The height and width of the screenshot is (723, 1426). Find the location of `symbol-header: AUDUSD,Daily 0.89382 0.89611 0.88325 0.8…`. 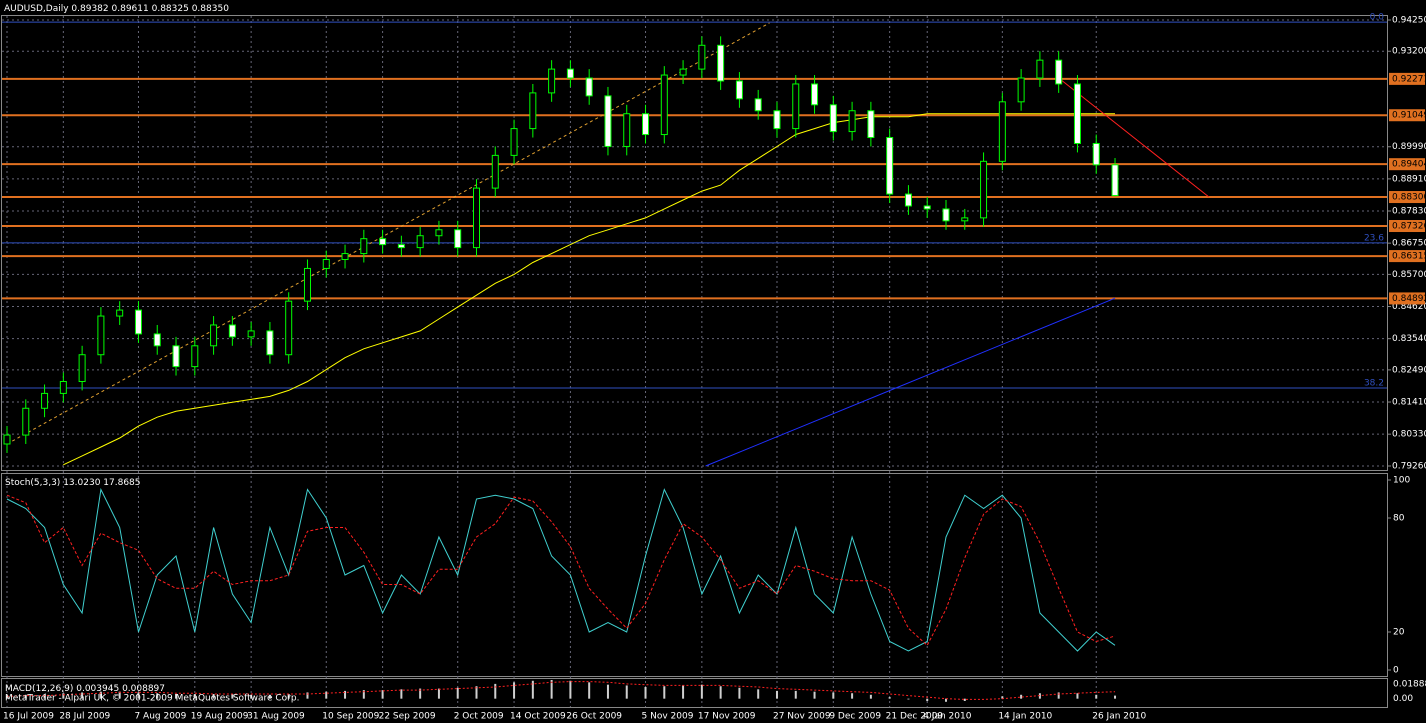

symbol-header: AUDUSD,Daily 0.89382 0.89611 0.88325 0.8… is located at coordinates (116, 9).